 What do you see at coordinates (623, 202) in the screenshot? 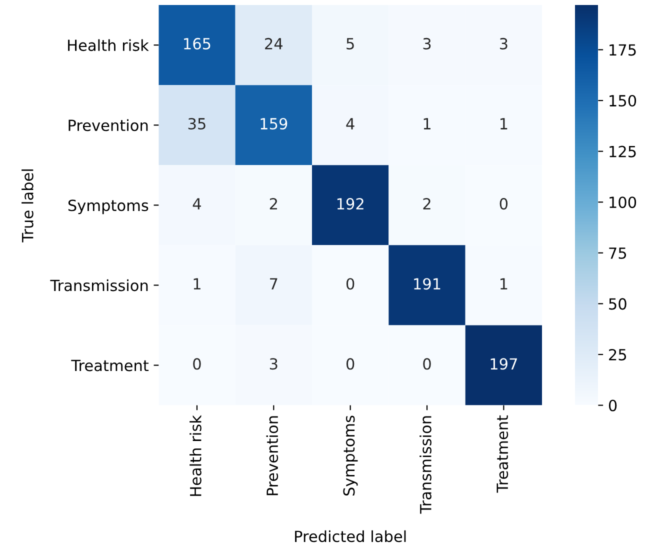
I see `color-bar-label: 100` at bounding box center [623, 202].